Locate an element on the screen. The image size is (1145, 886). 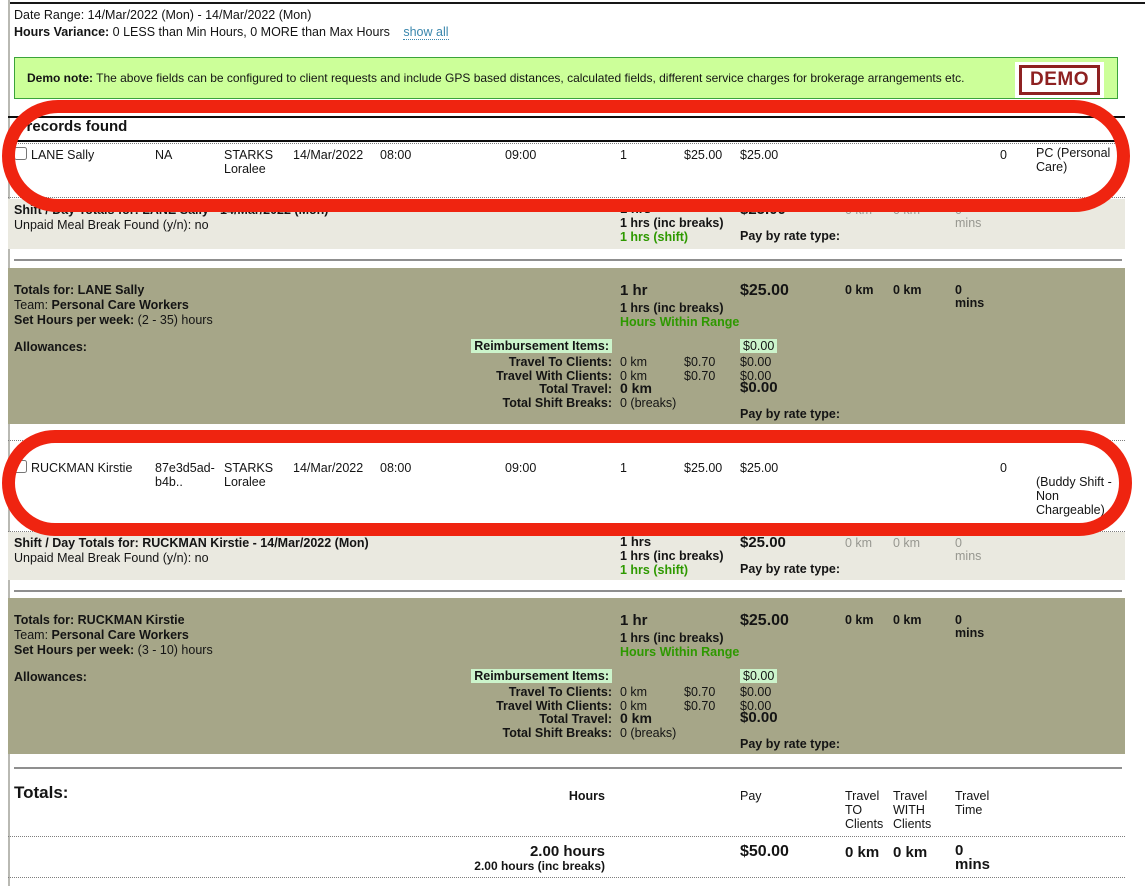
reimbursement-items-label: Reimbursement Items: is located at coordinates (526, 346).